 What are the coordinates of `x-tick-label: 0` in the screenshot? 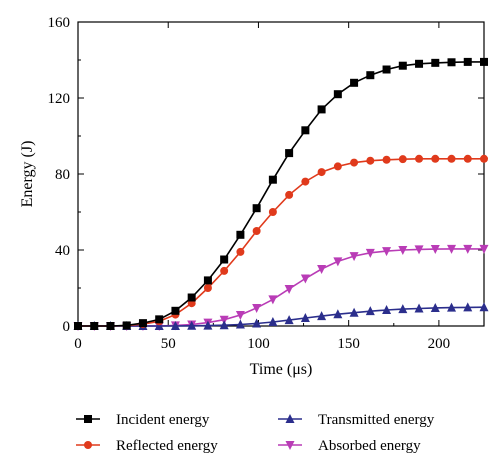 It's located at (78, 344).